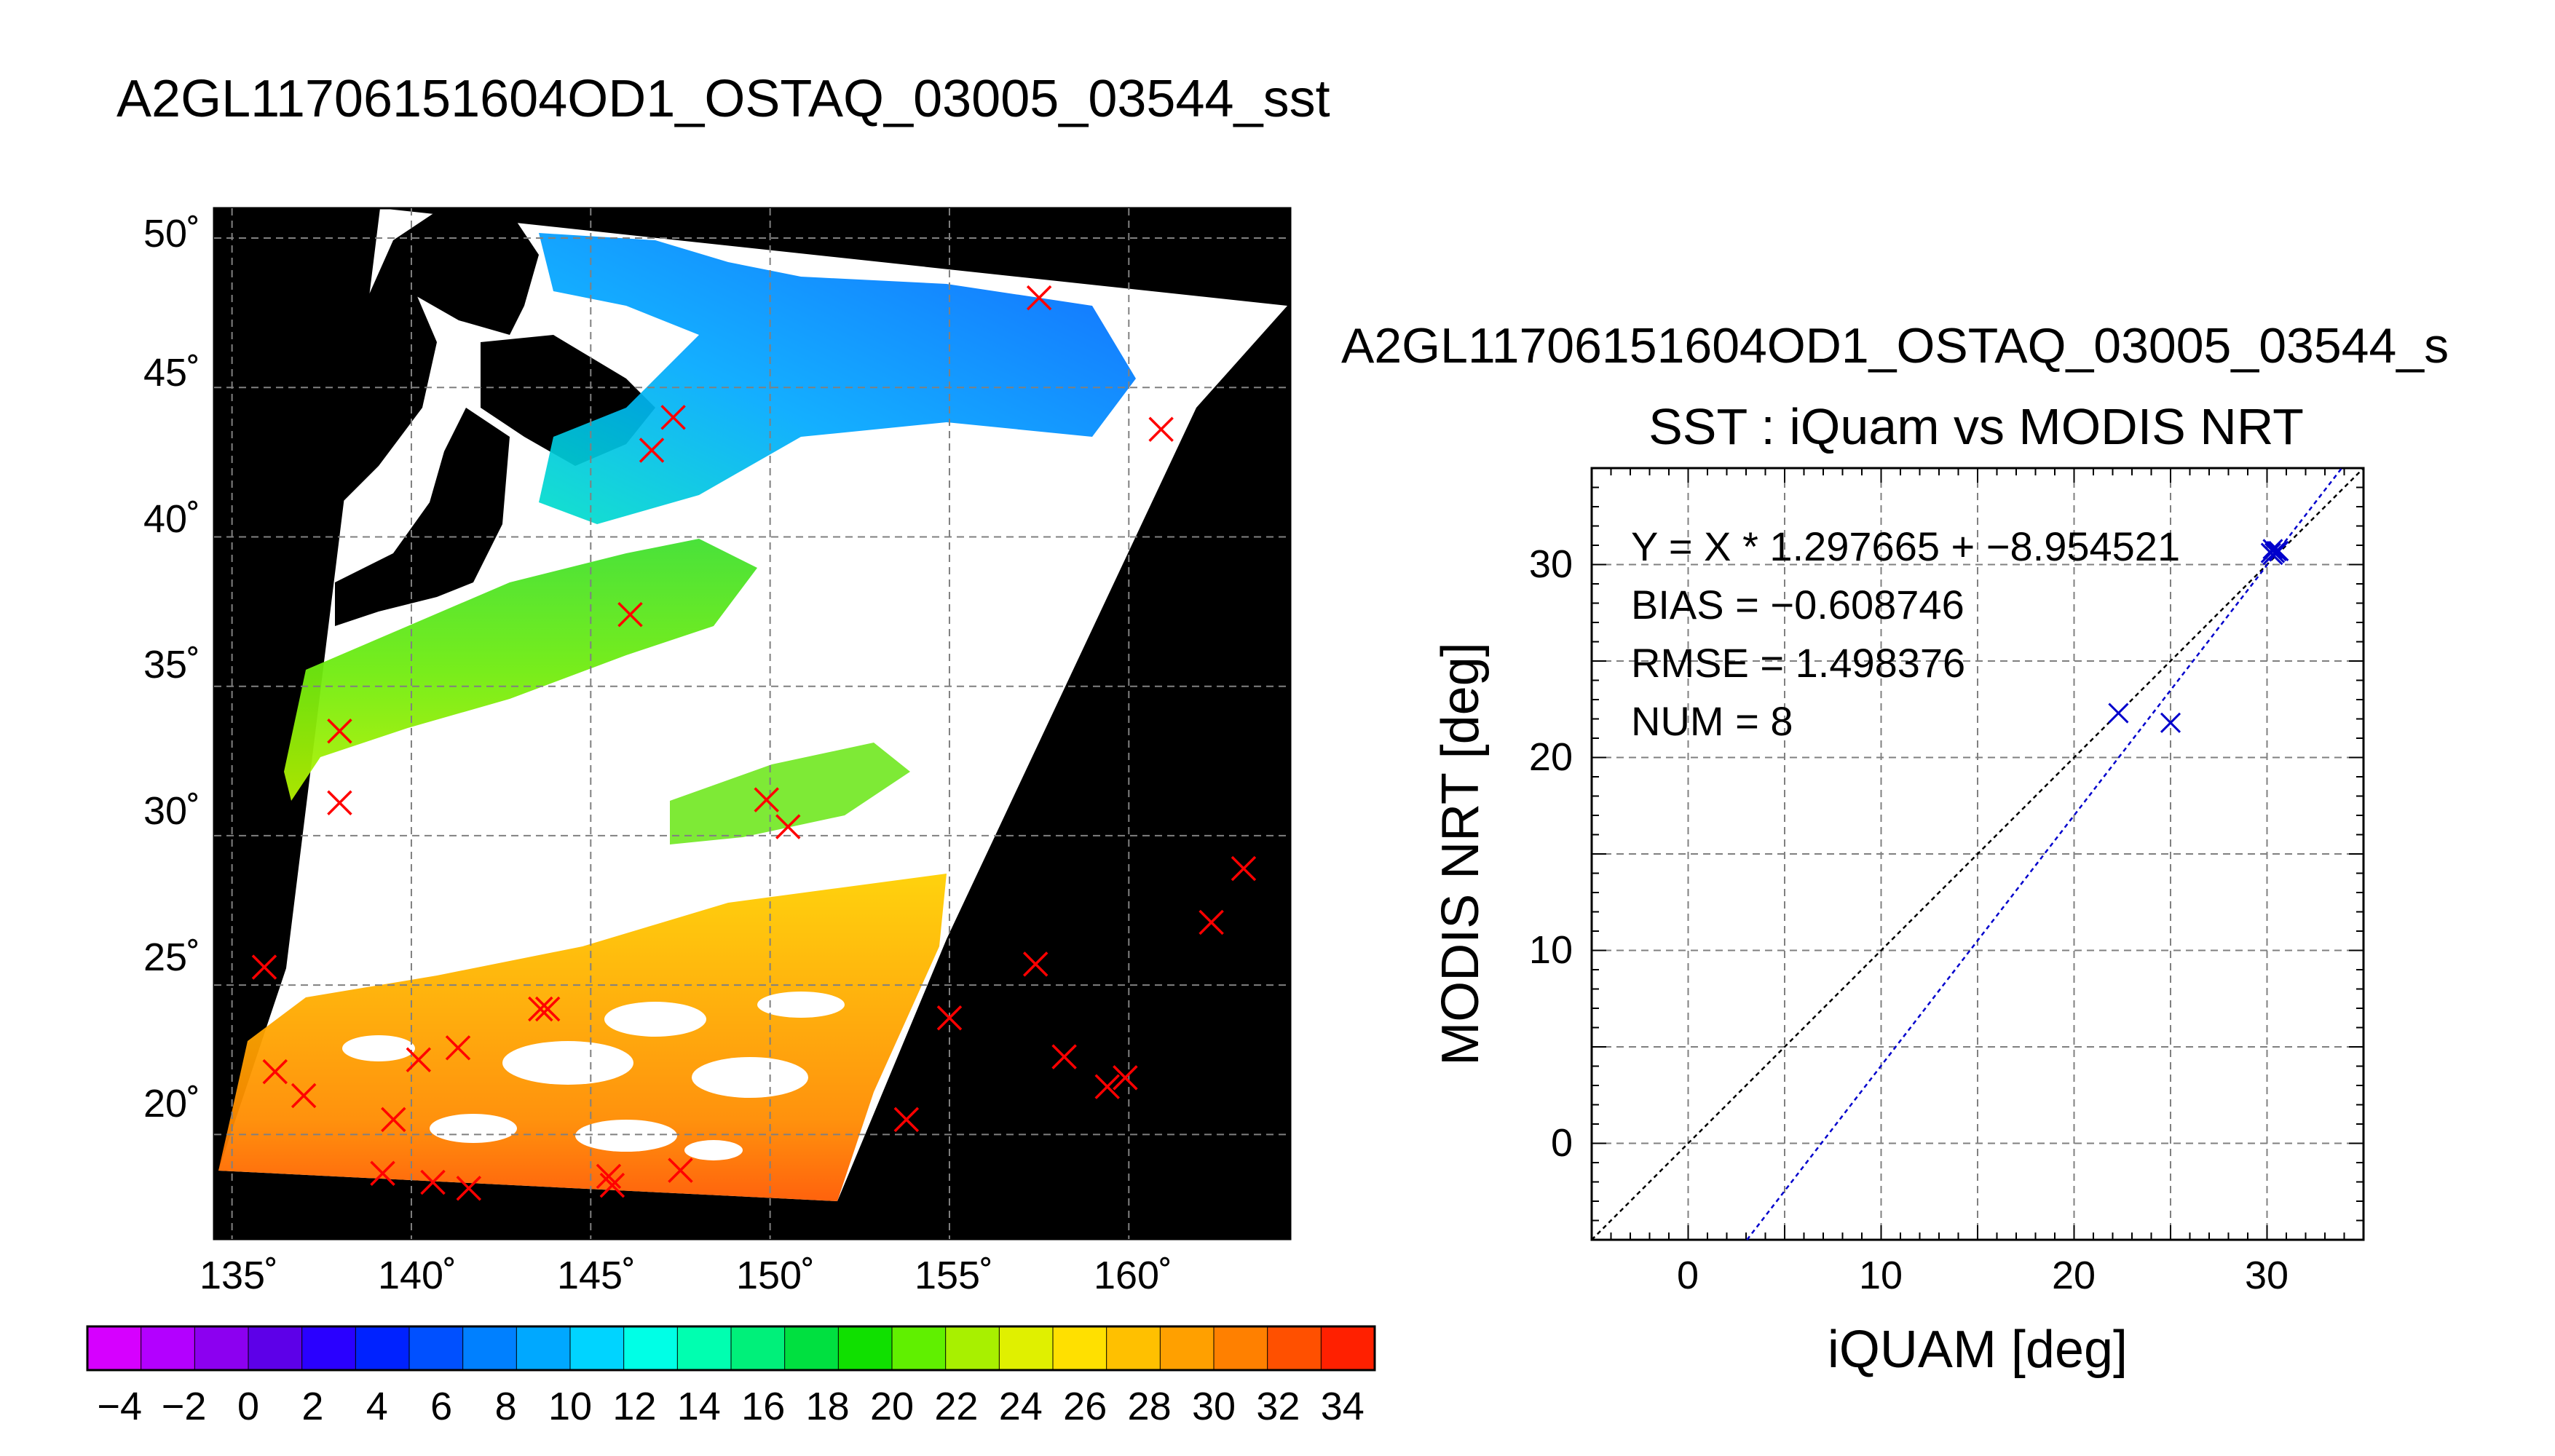 This screenshot has height=1456, width=2555. Describe the element at coordinates (171, 1103) in the screenshot. I see `lat-tick-label: 20˚` at that location.